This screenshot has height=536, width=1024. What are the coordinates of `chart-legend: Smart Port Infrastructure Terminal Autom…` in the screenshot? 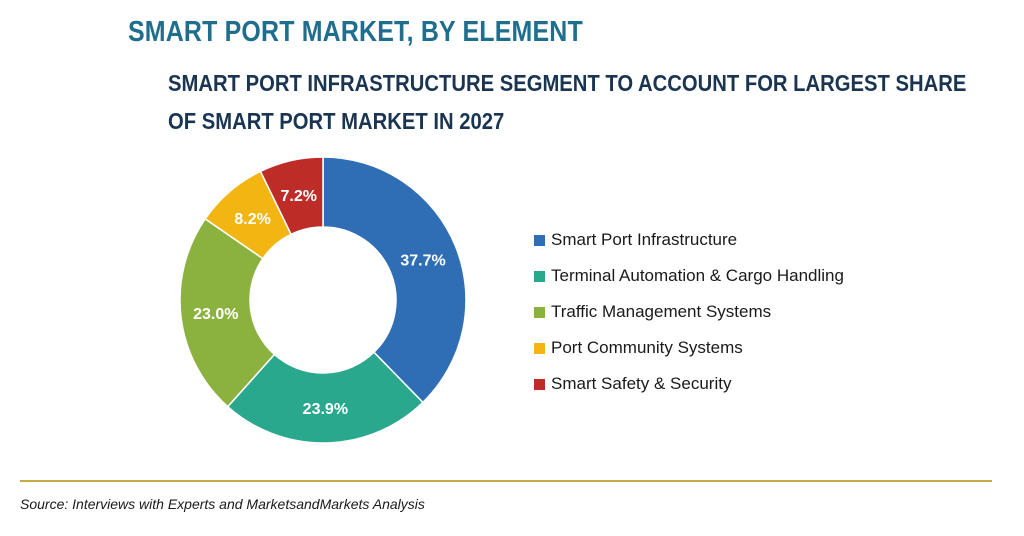 It's located at (689, 312).